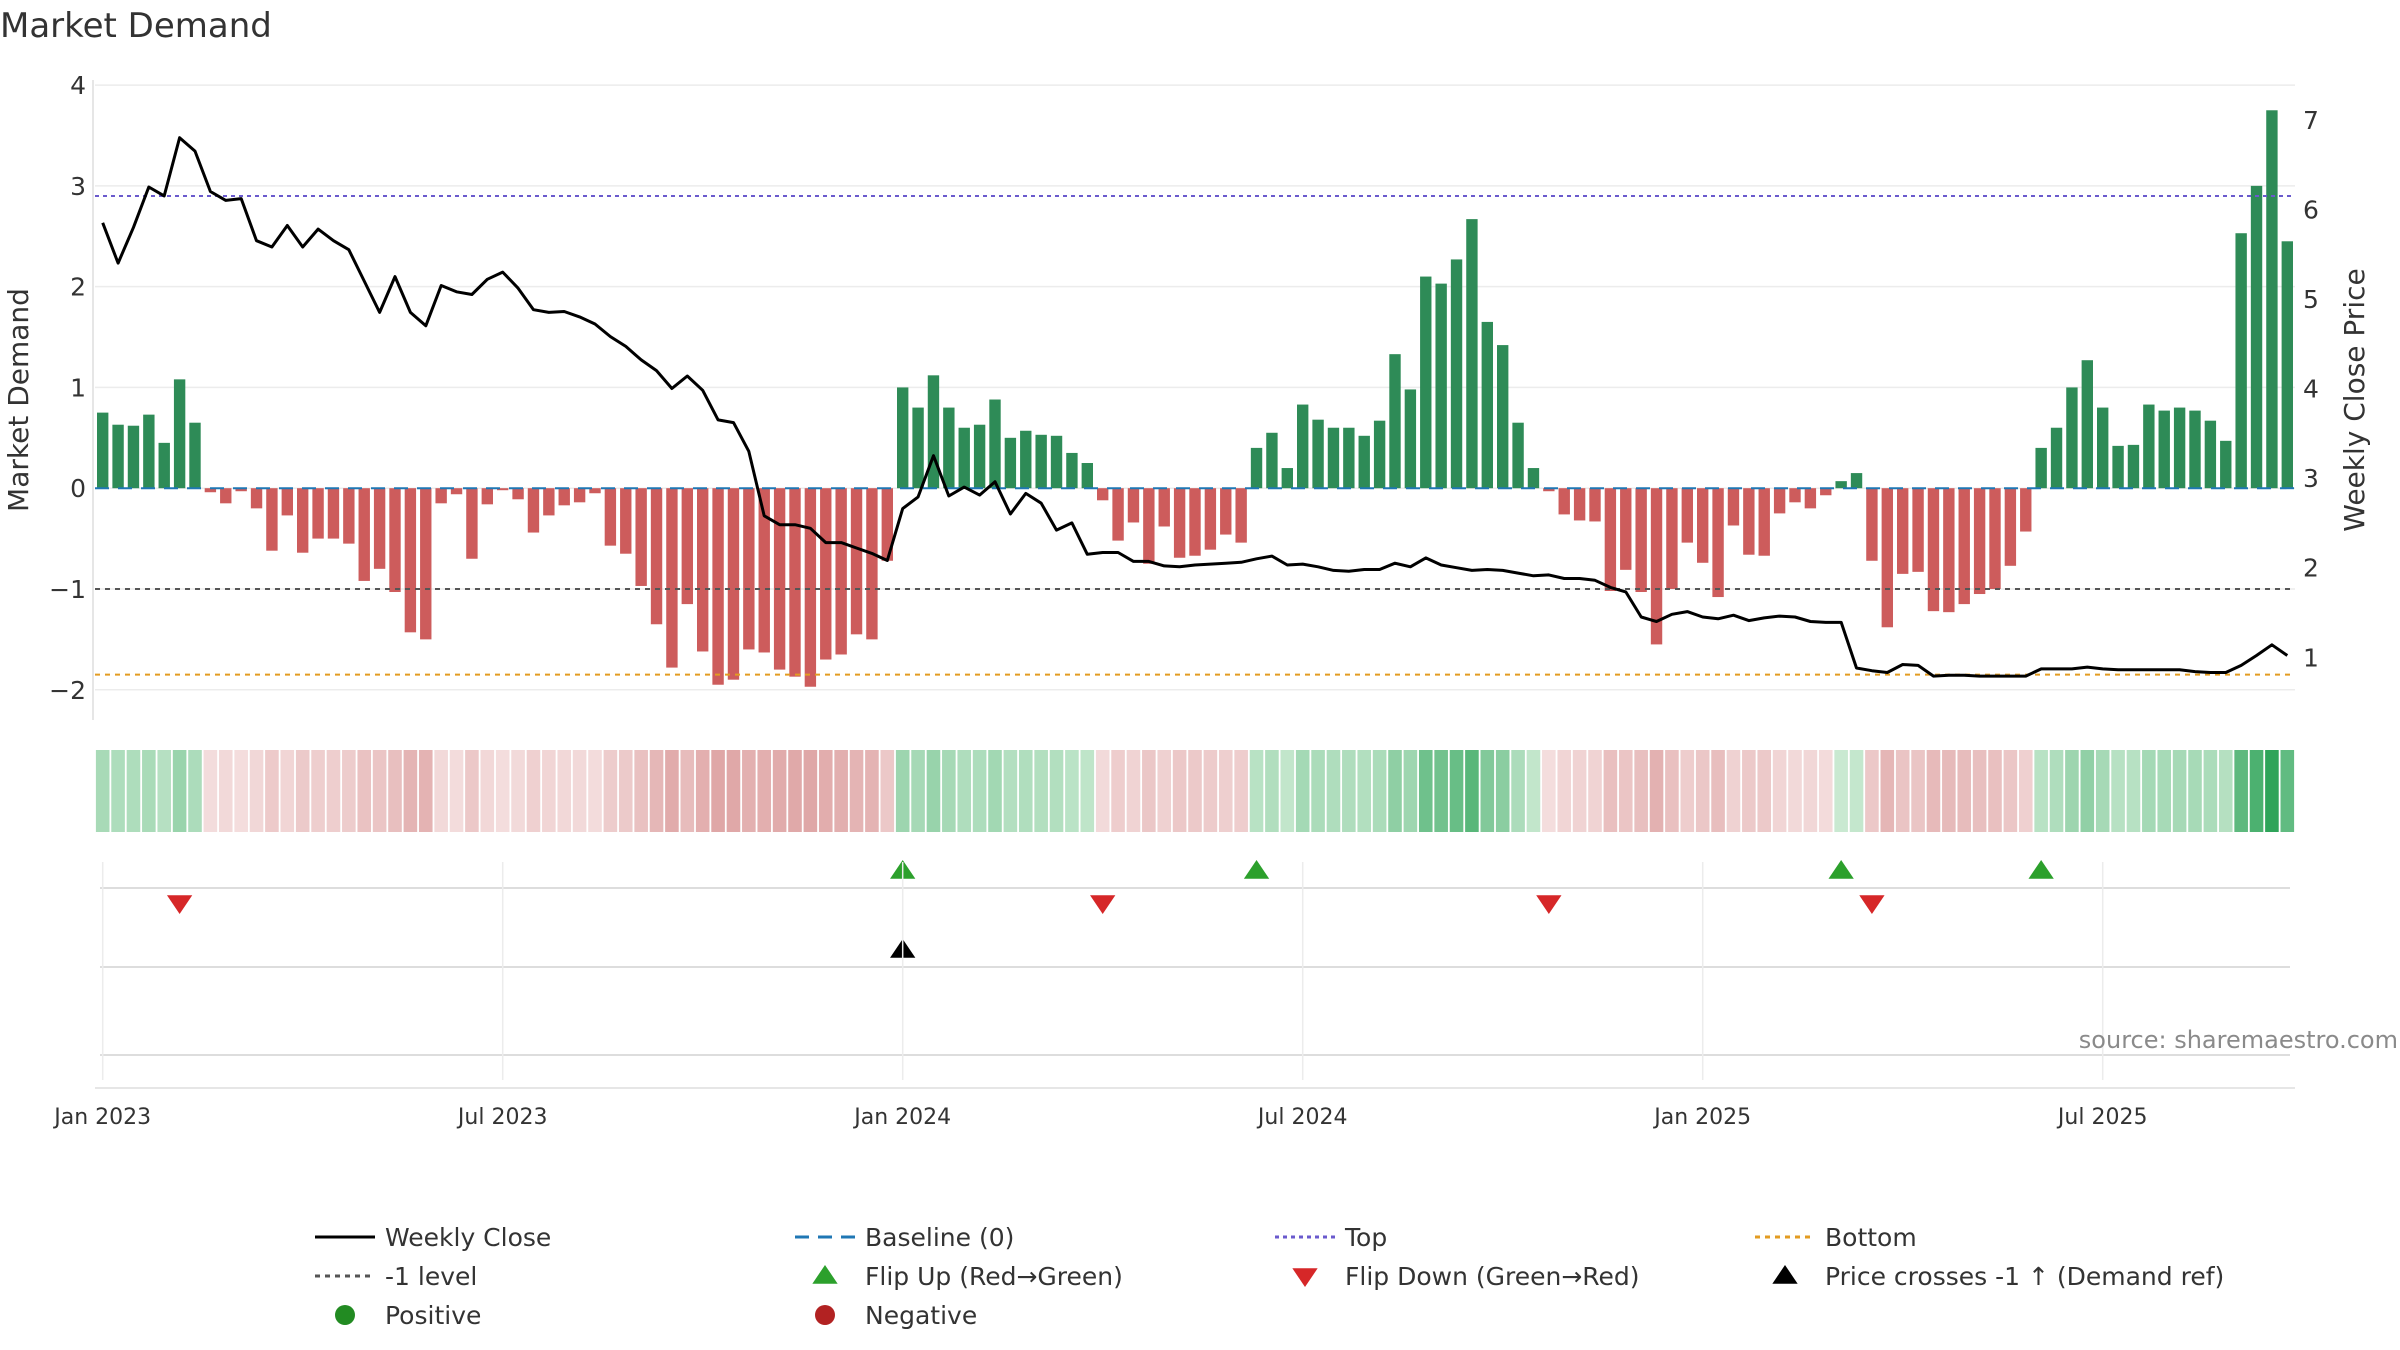 Image resolution: width=2400 pixels, height=1350 pixels. I want to click on legend-item: Negative, so click(896, 1315).